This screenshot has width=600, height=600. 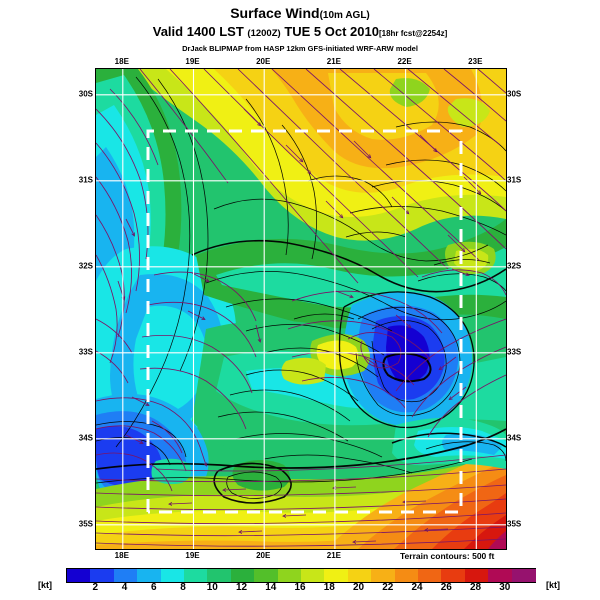 What do you see at coordinates (264, 33) in the screenshot?
I see `valid-utc-label: (1200Z)` at bounding box center [264, 33].